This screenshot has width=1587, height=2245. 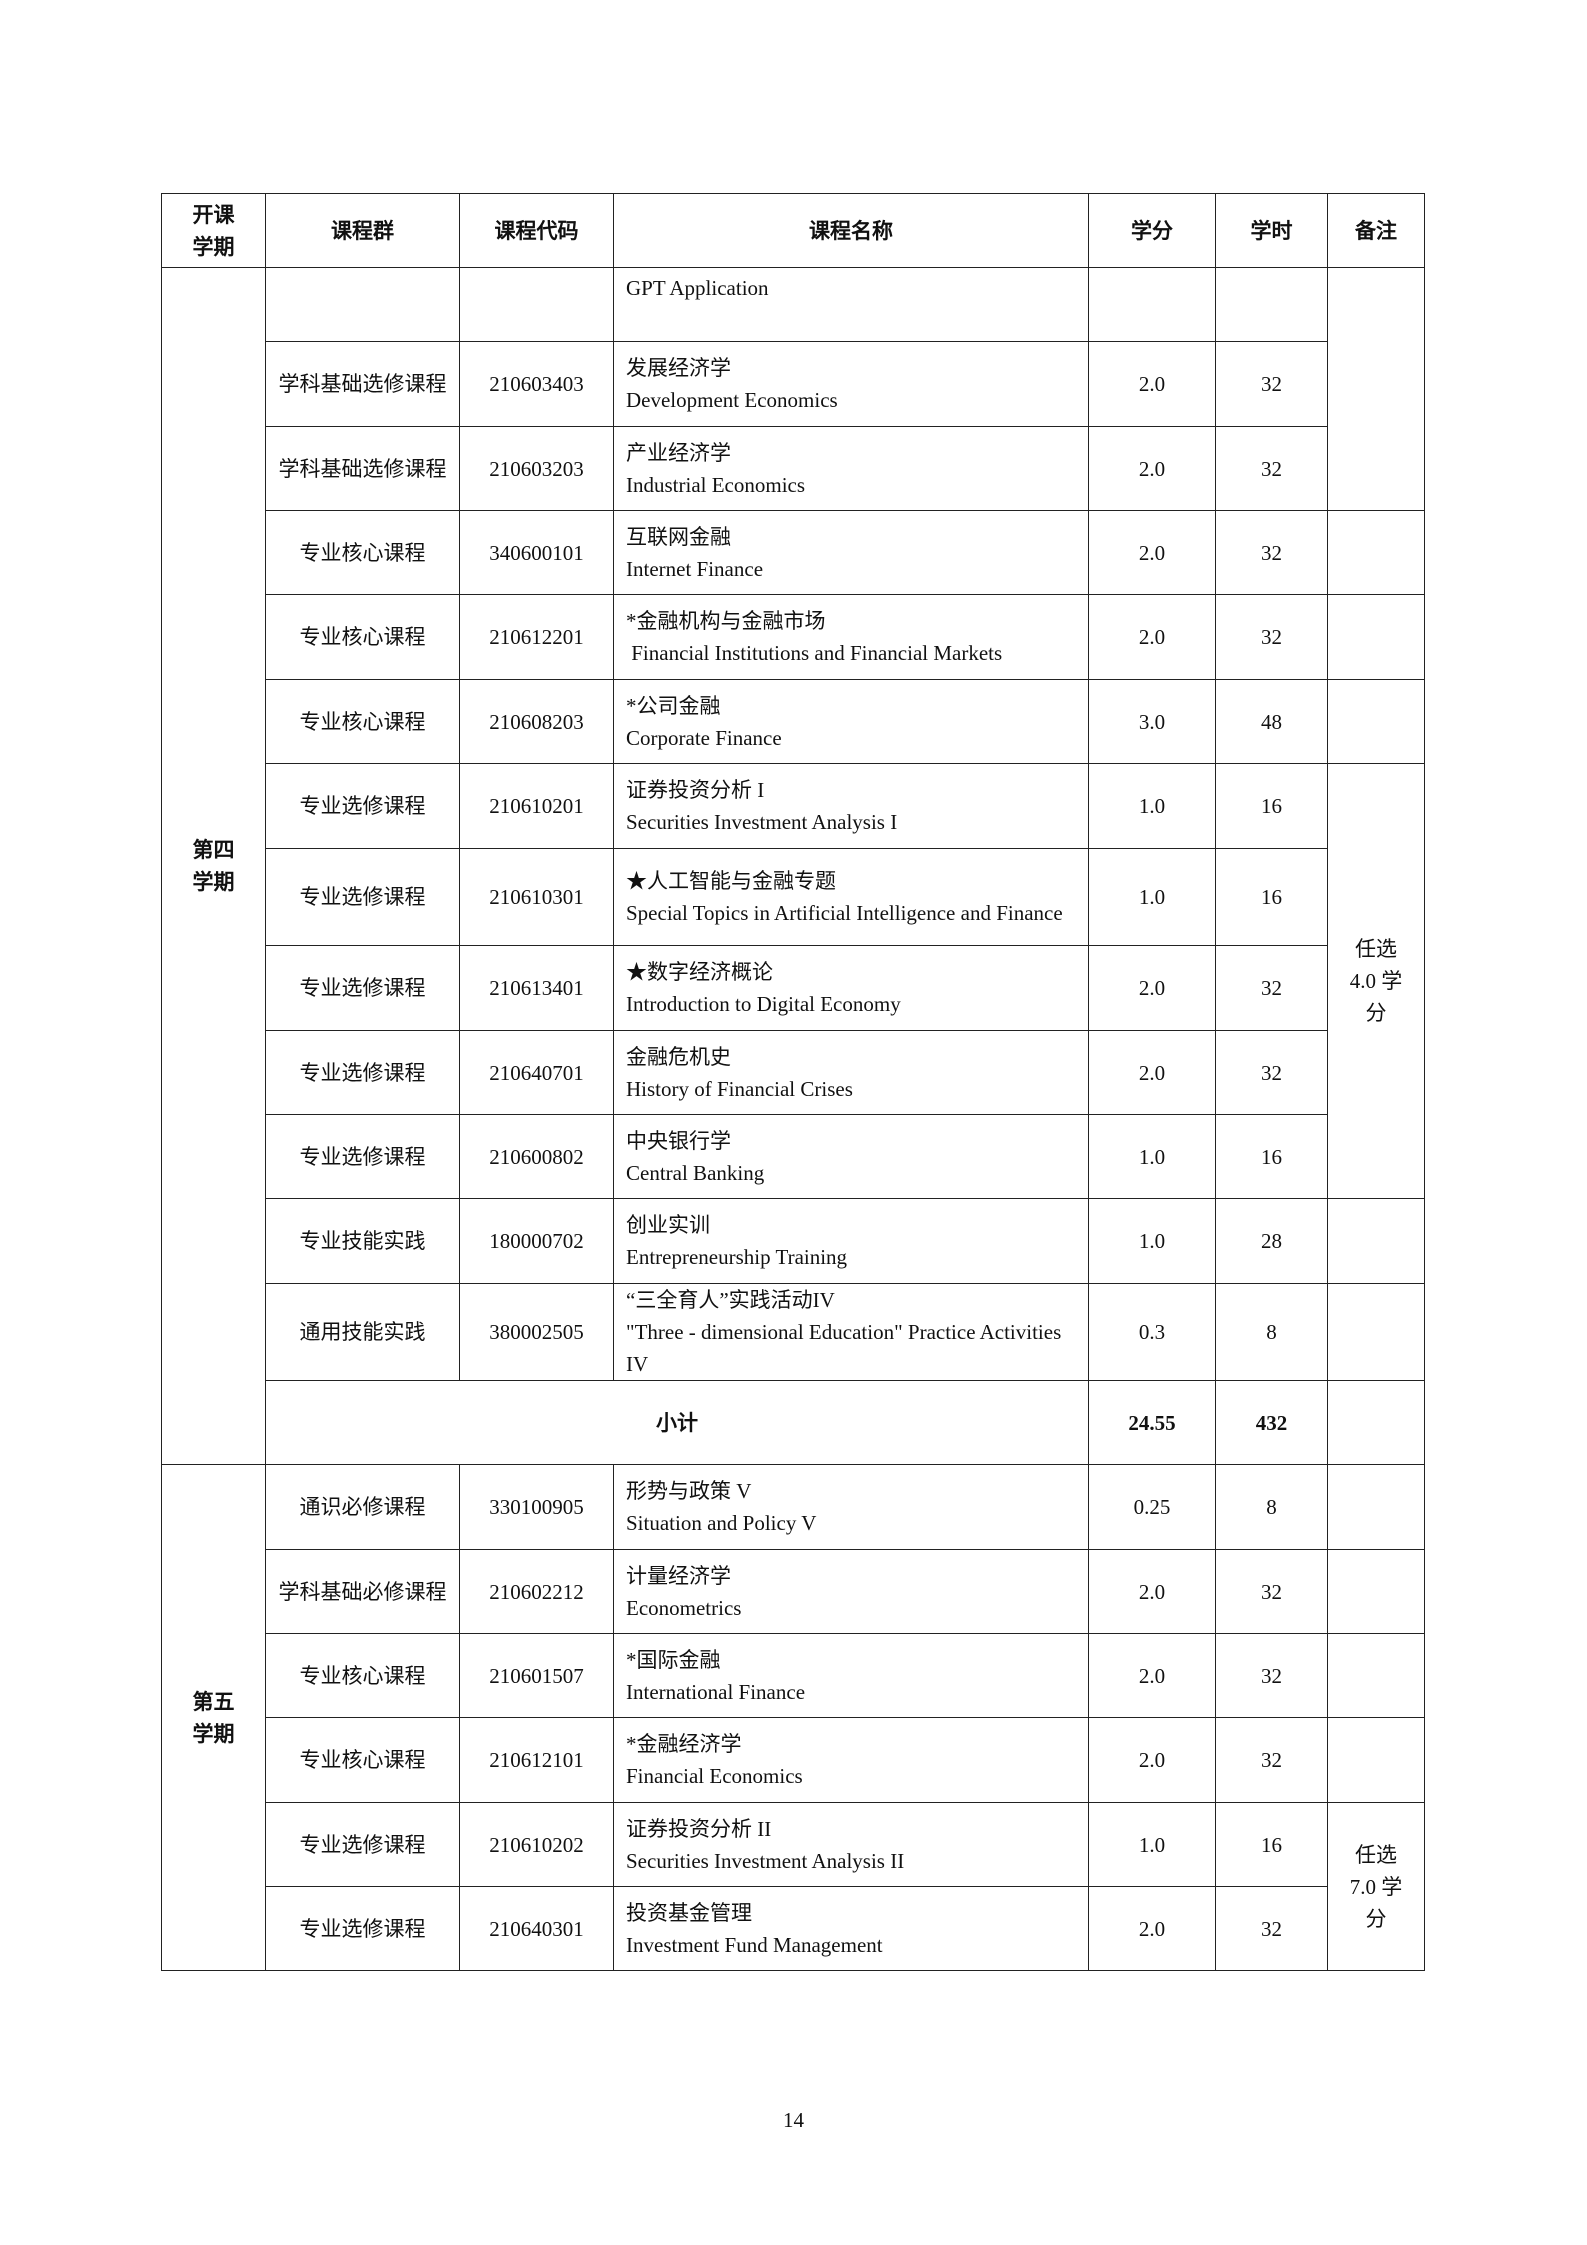 I want to click on course-name-en: Securities Investment Analysis II, so click(x=765, y=1860).